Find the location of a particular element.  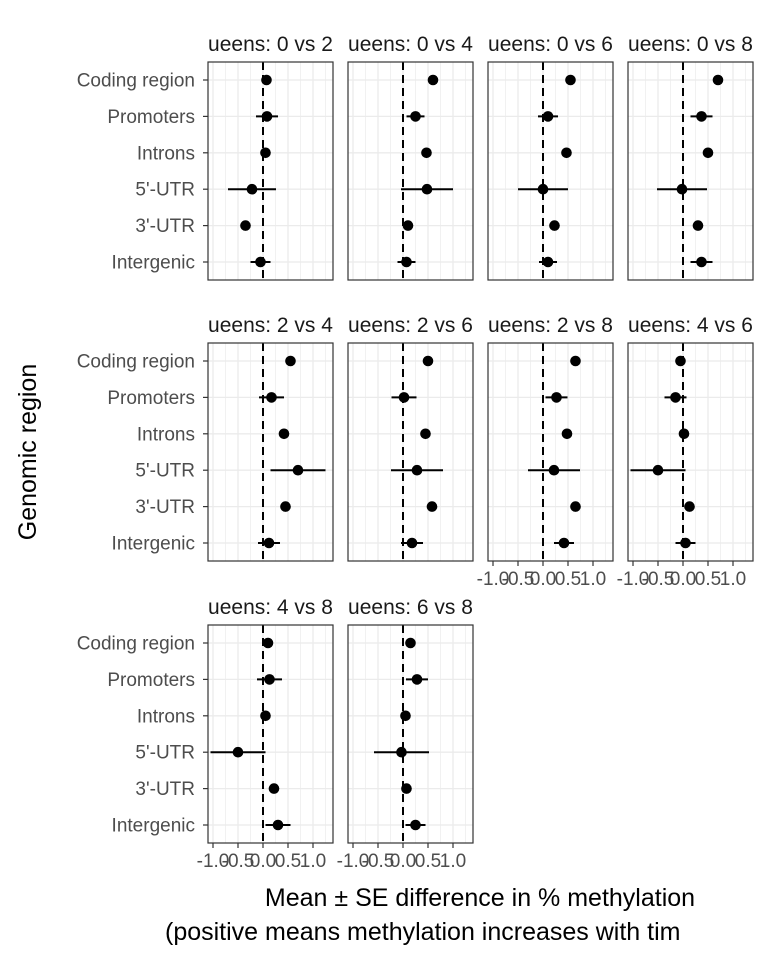

facet-title: ueens: 0 vs 6 is located at coordinates (550, 44).